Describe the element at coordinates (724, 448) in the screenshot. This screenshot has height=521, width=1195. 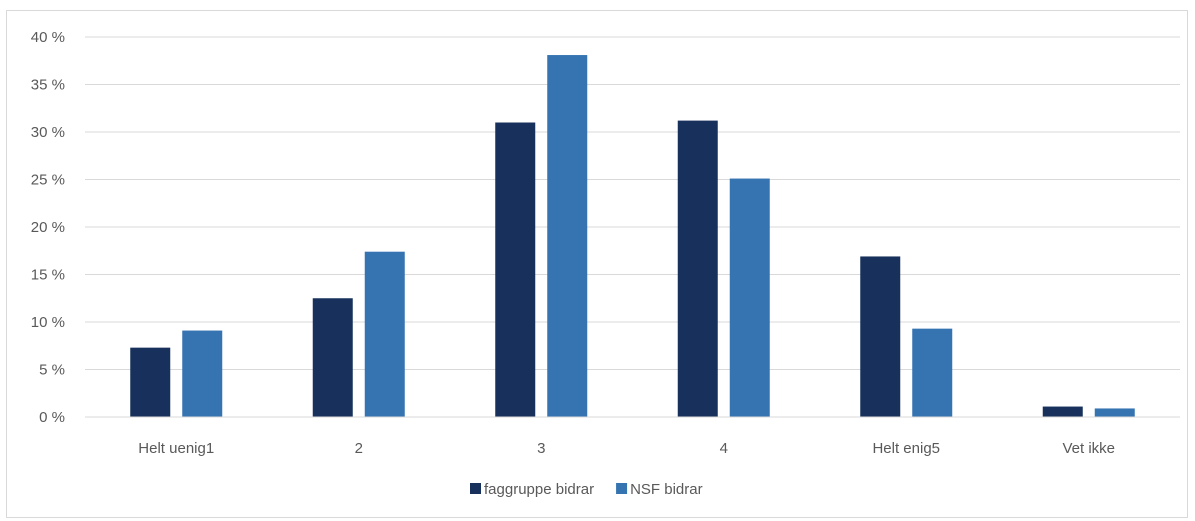
I see `x-tick-label: 4` at that location.